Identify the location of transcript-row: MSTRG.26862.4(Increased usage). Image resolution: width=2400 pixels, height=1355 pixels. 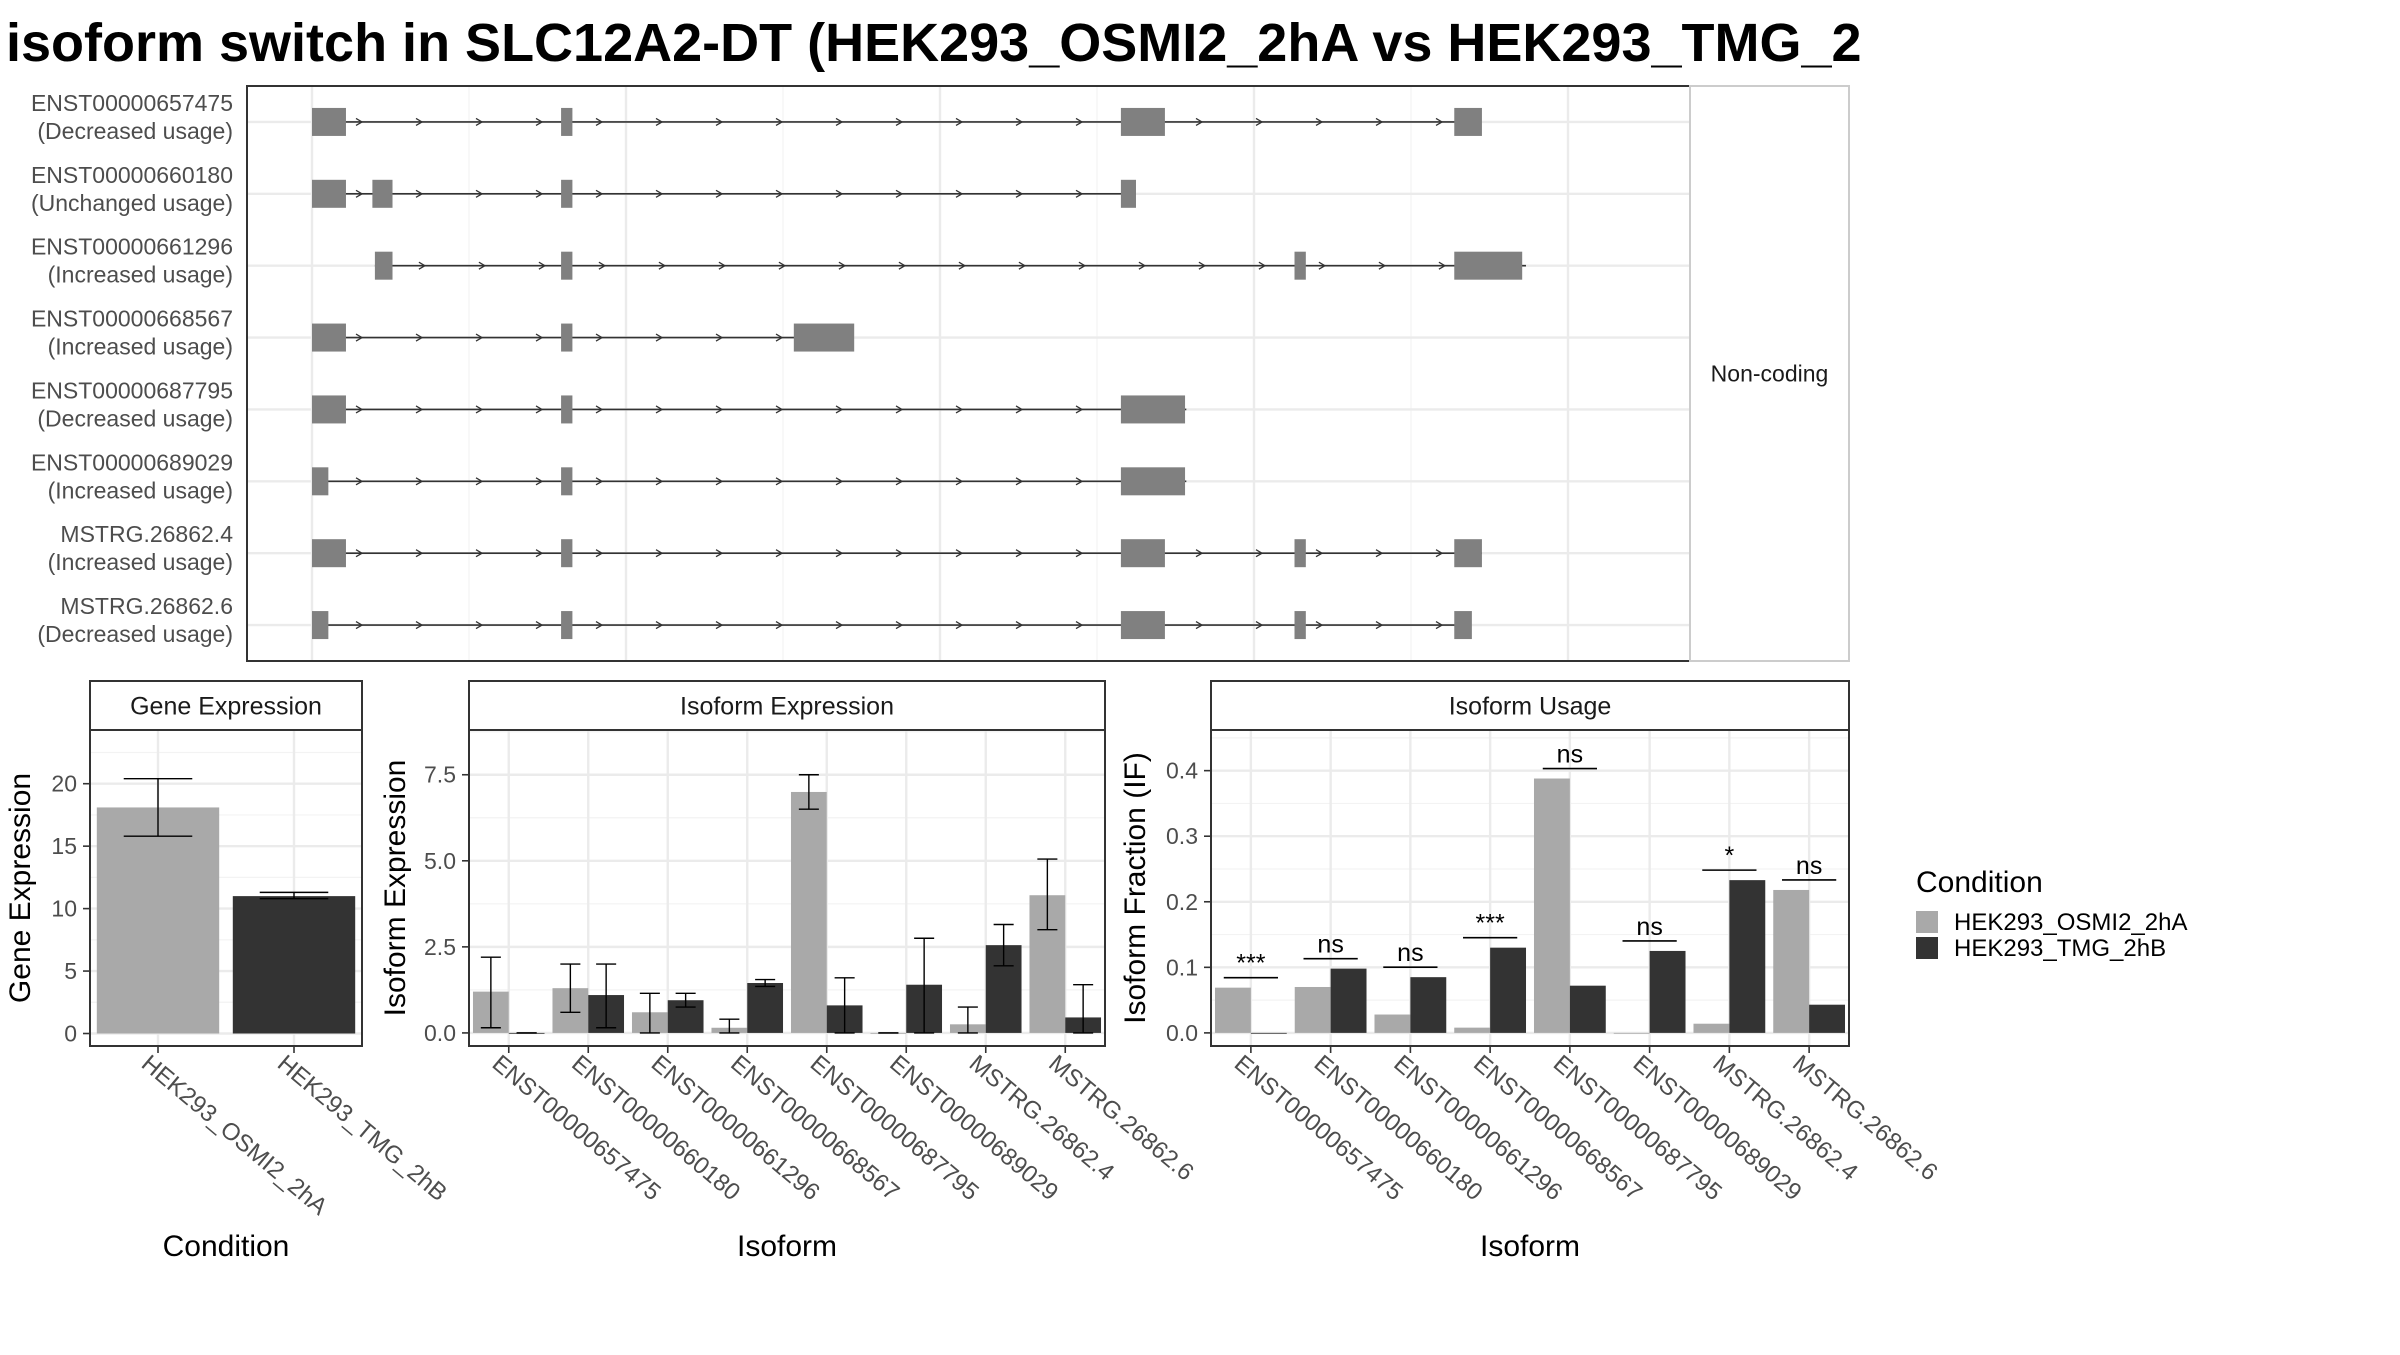
(765, 548).